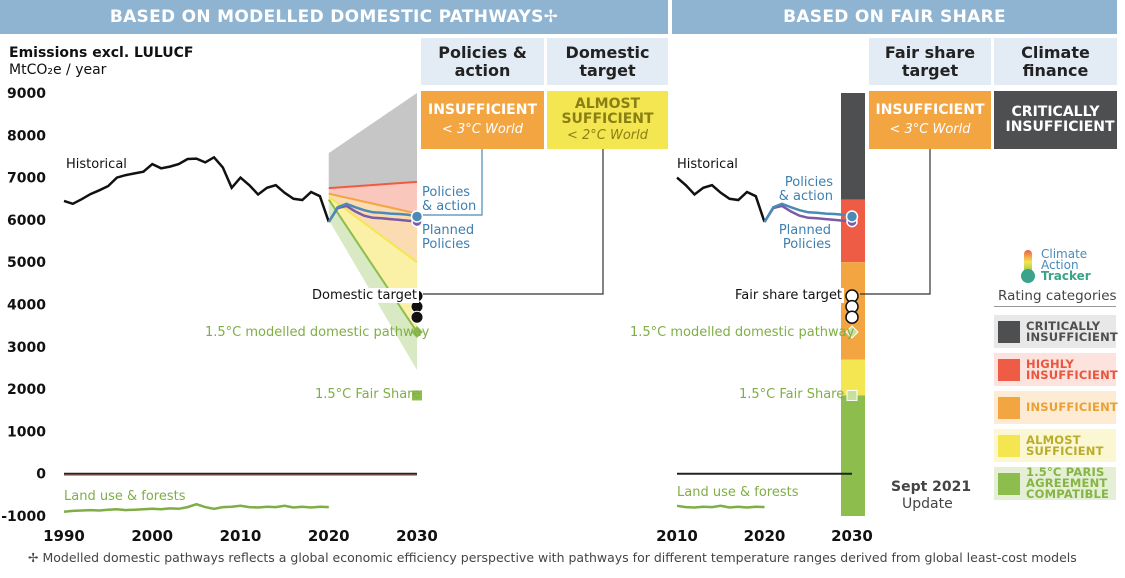 This screenshot has height=578, width=1125. What do you see at coordinates (364, 295) in the screenshot?
I see `label-domestic-target: Domestic target` at bounding box center [364, 295].